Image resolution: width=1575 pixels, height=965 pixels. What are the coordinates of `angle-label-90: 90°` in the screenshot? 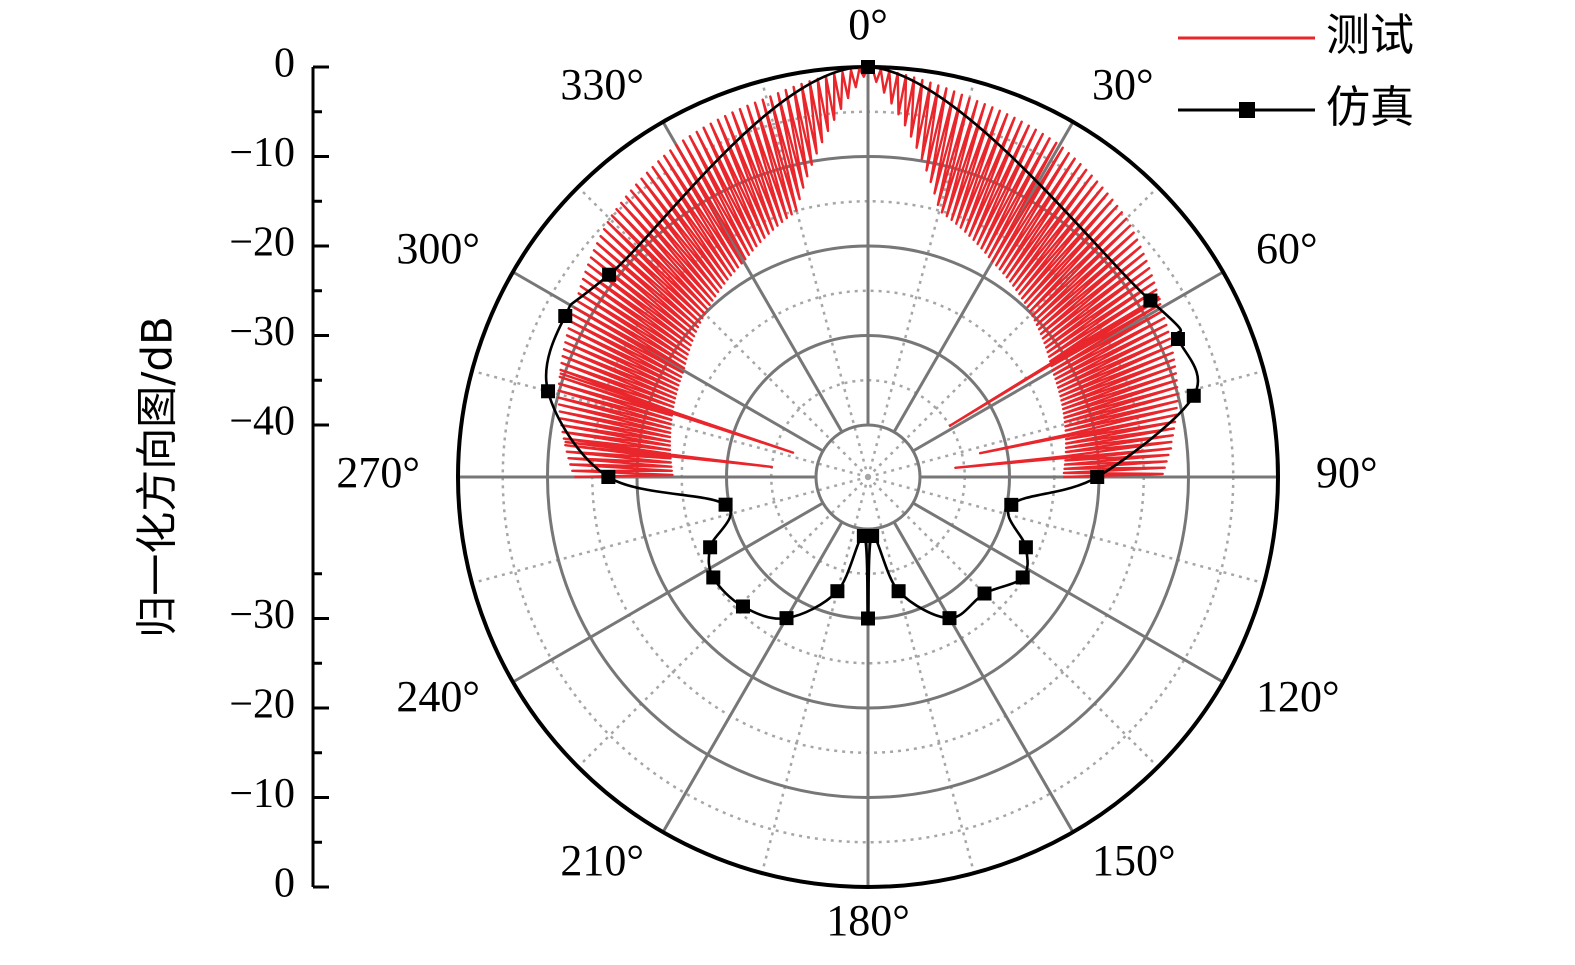 It's located at (1347, 472).